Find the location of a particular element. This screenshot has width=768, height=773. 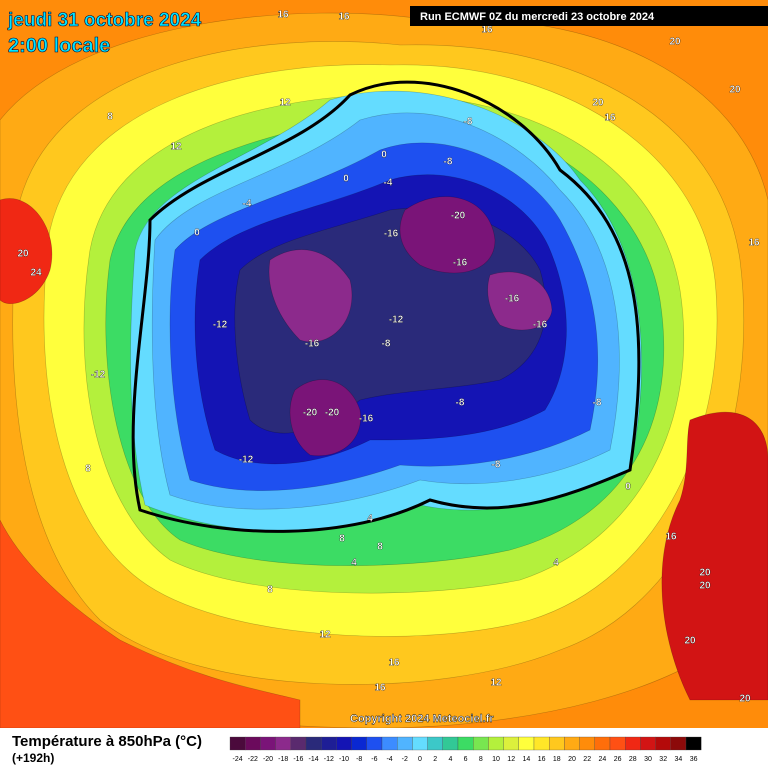

run-info: Run ECMWF 0Z du mercredi 23 octobre 2024 is located at coordinates (537, 17).